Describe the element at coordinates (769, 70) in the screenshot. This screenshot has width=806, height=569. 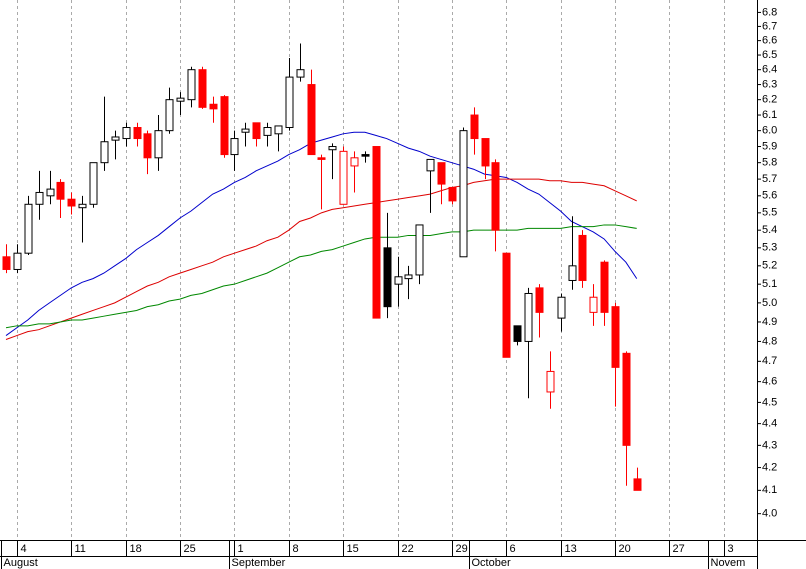
I see `y-tick-label: 6.4` at that location.